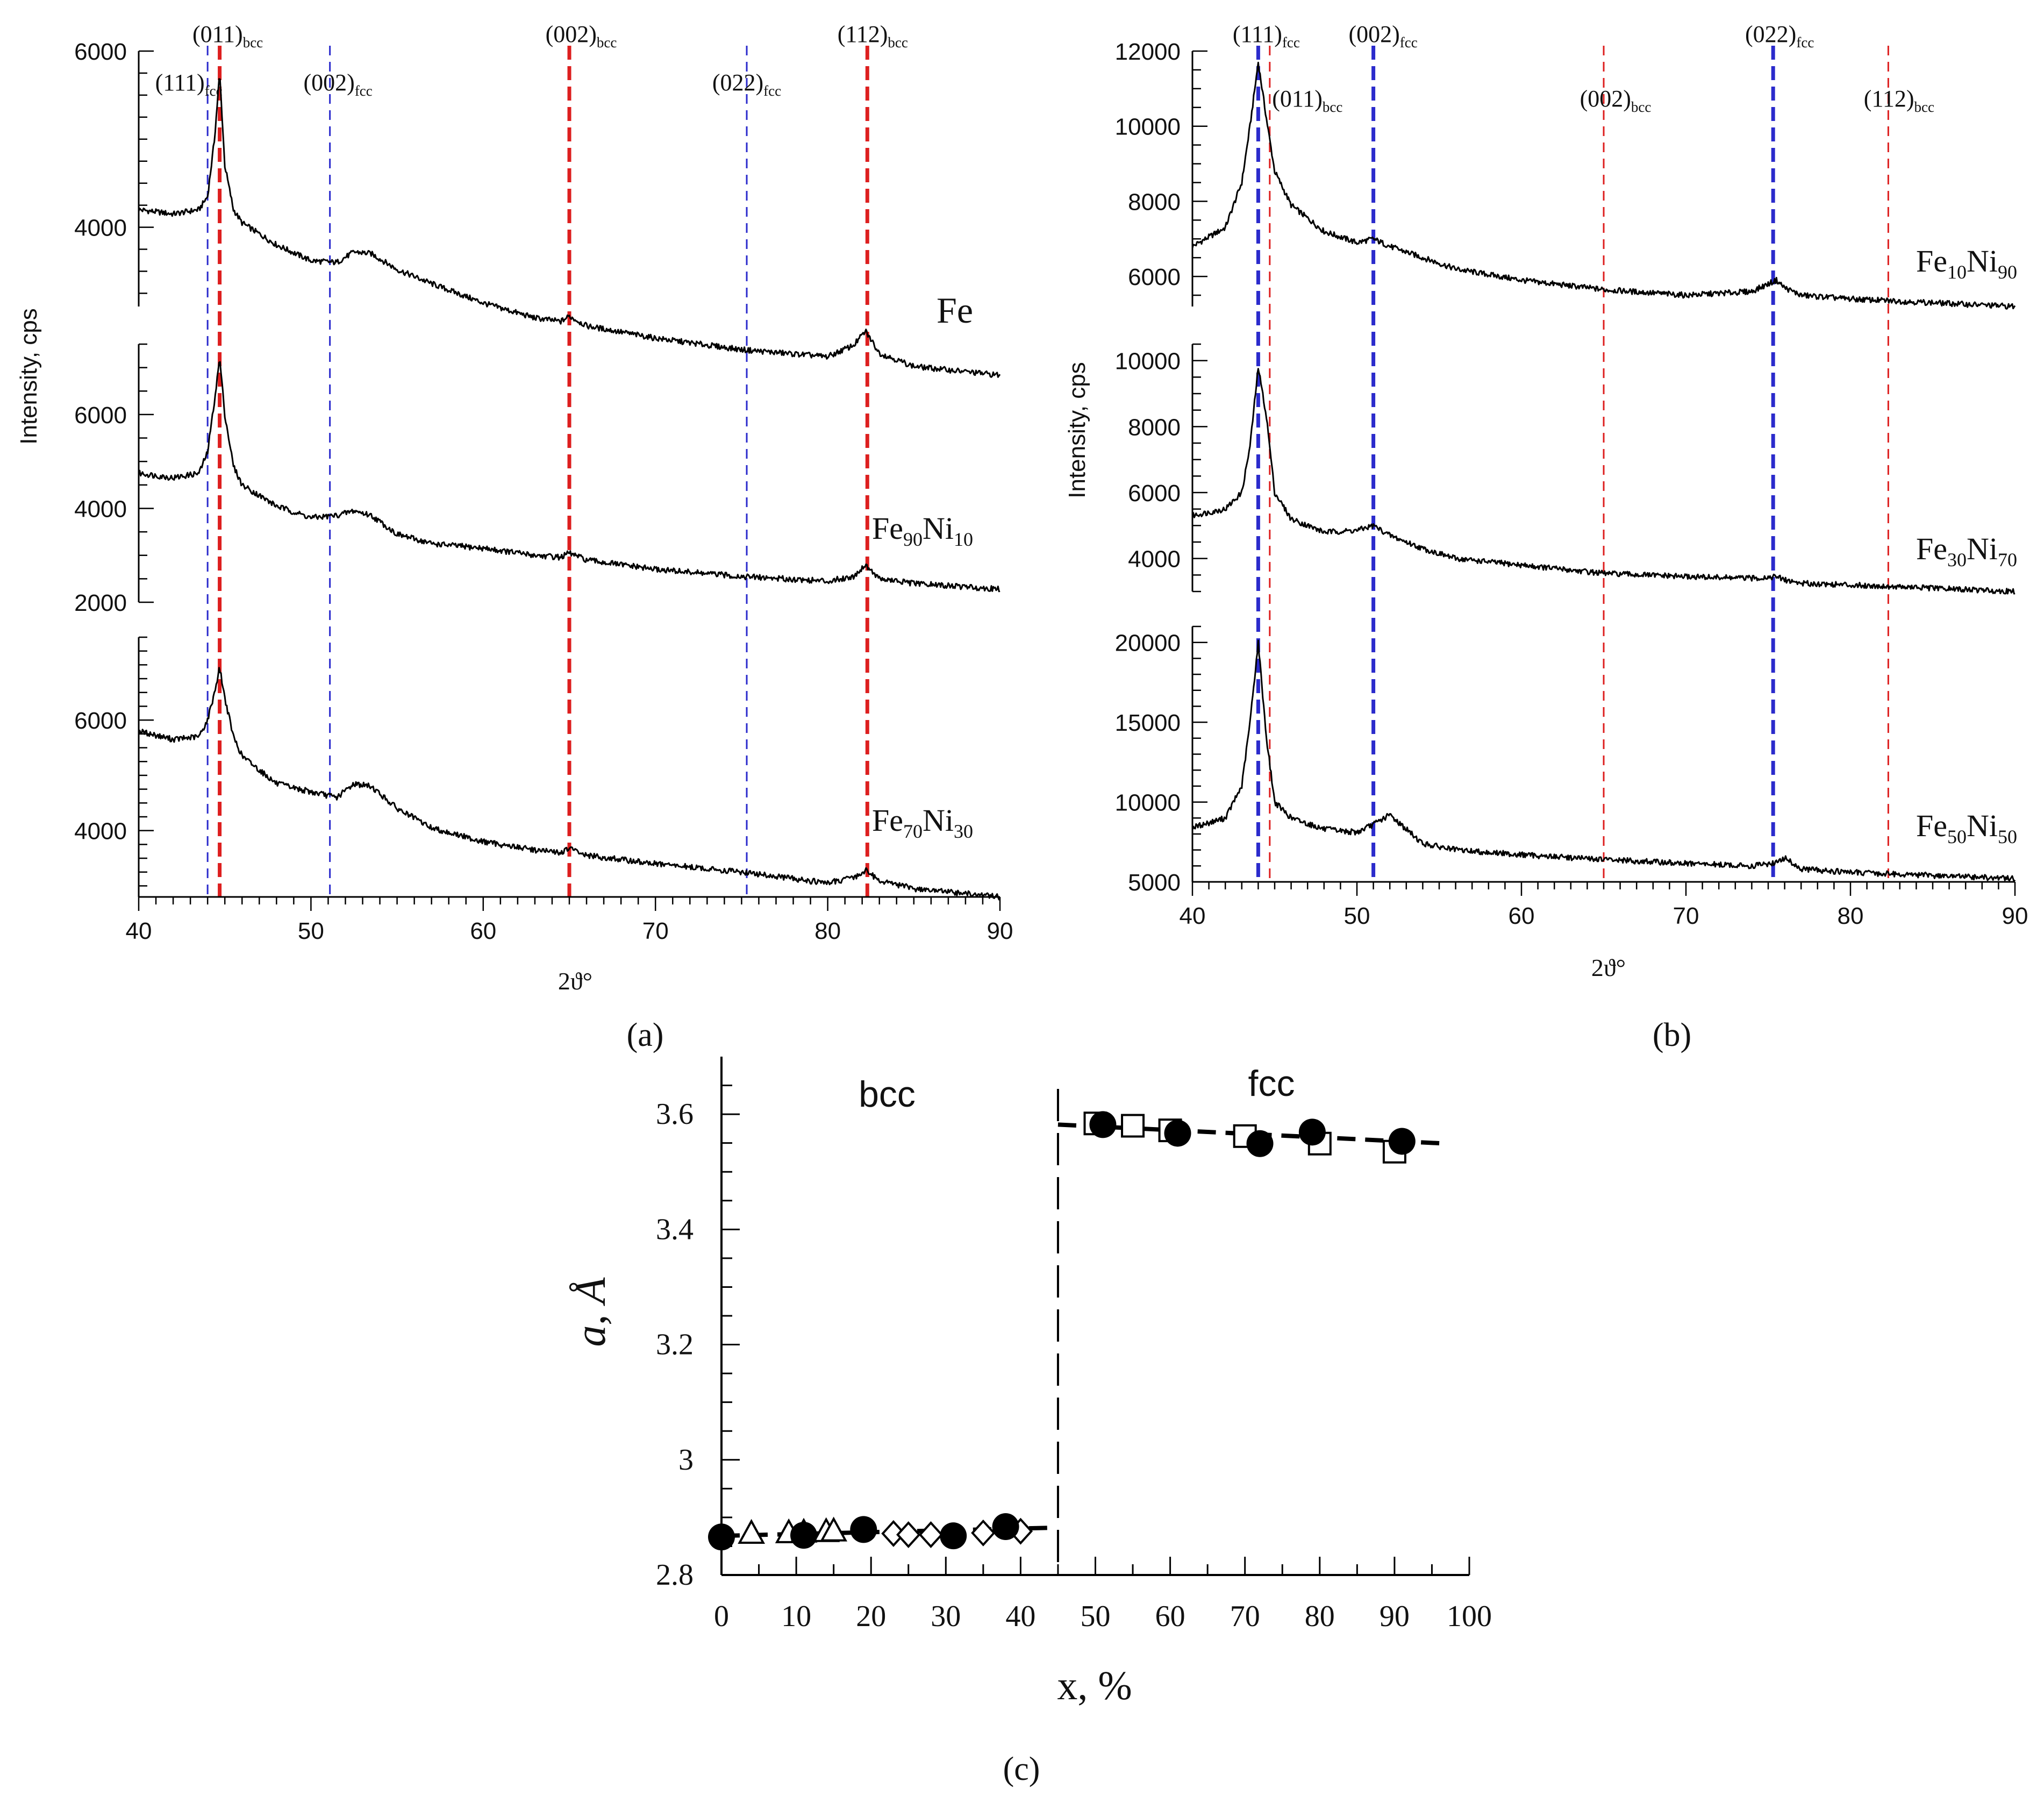  I want to click on c-x-tick-label: 0, so click(721, 1616).